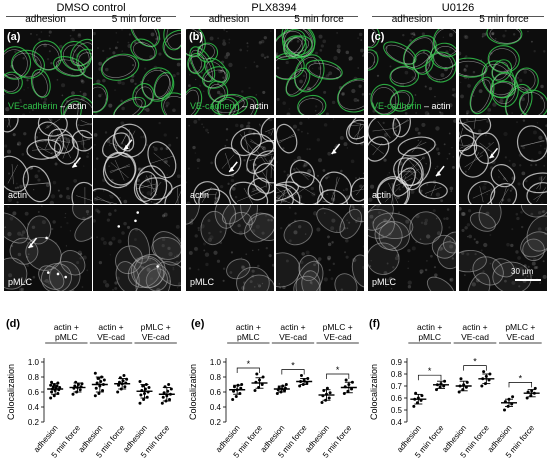 The width and height of the screenshot is (550, 473). I want to click on micrograph-tile: actin, so click(230, 161).